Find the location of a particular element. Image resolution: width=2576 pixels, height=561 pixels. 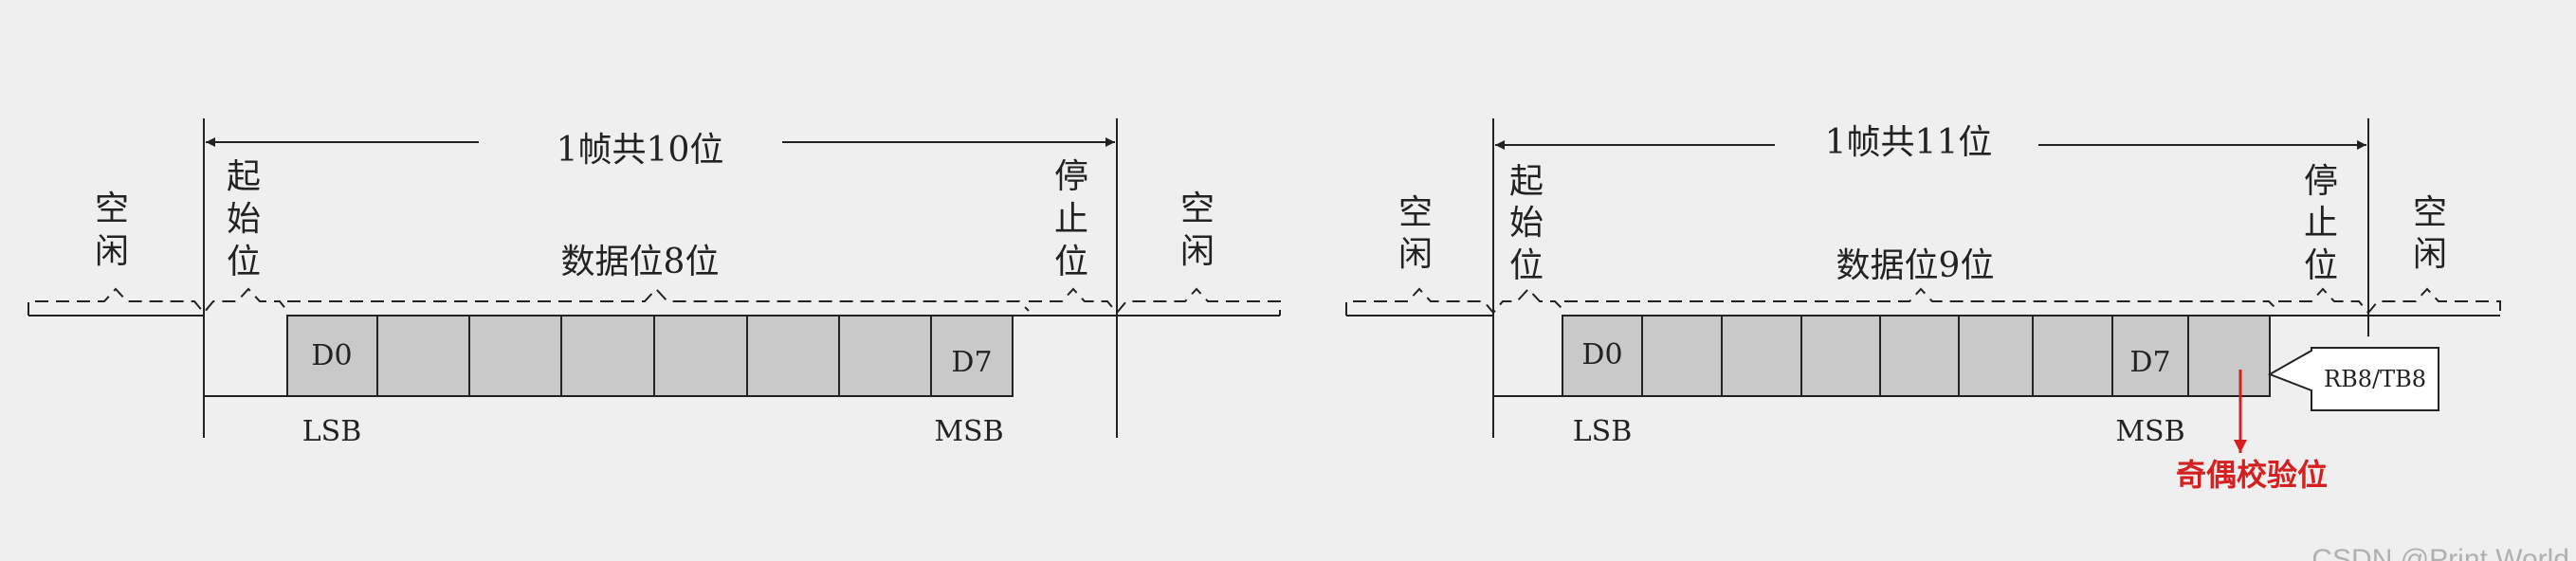

frame10-msb-label: MSB is located at coordinates (968, 431).